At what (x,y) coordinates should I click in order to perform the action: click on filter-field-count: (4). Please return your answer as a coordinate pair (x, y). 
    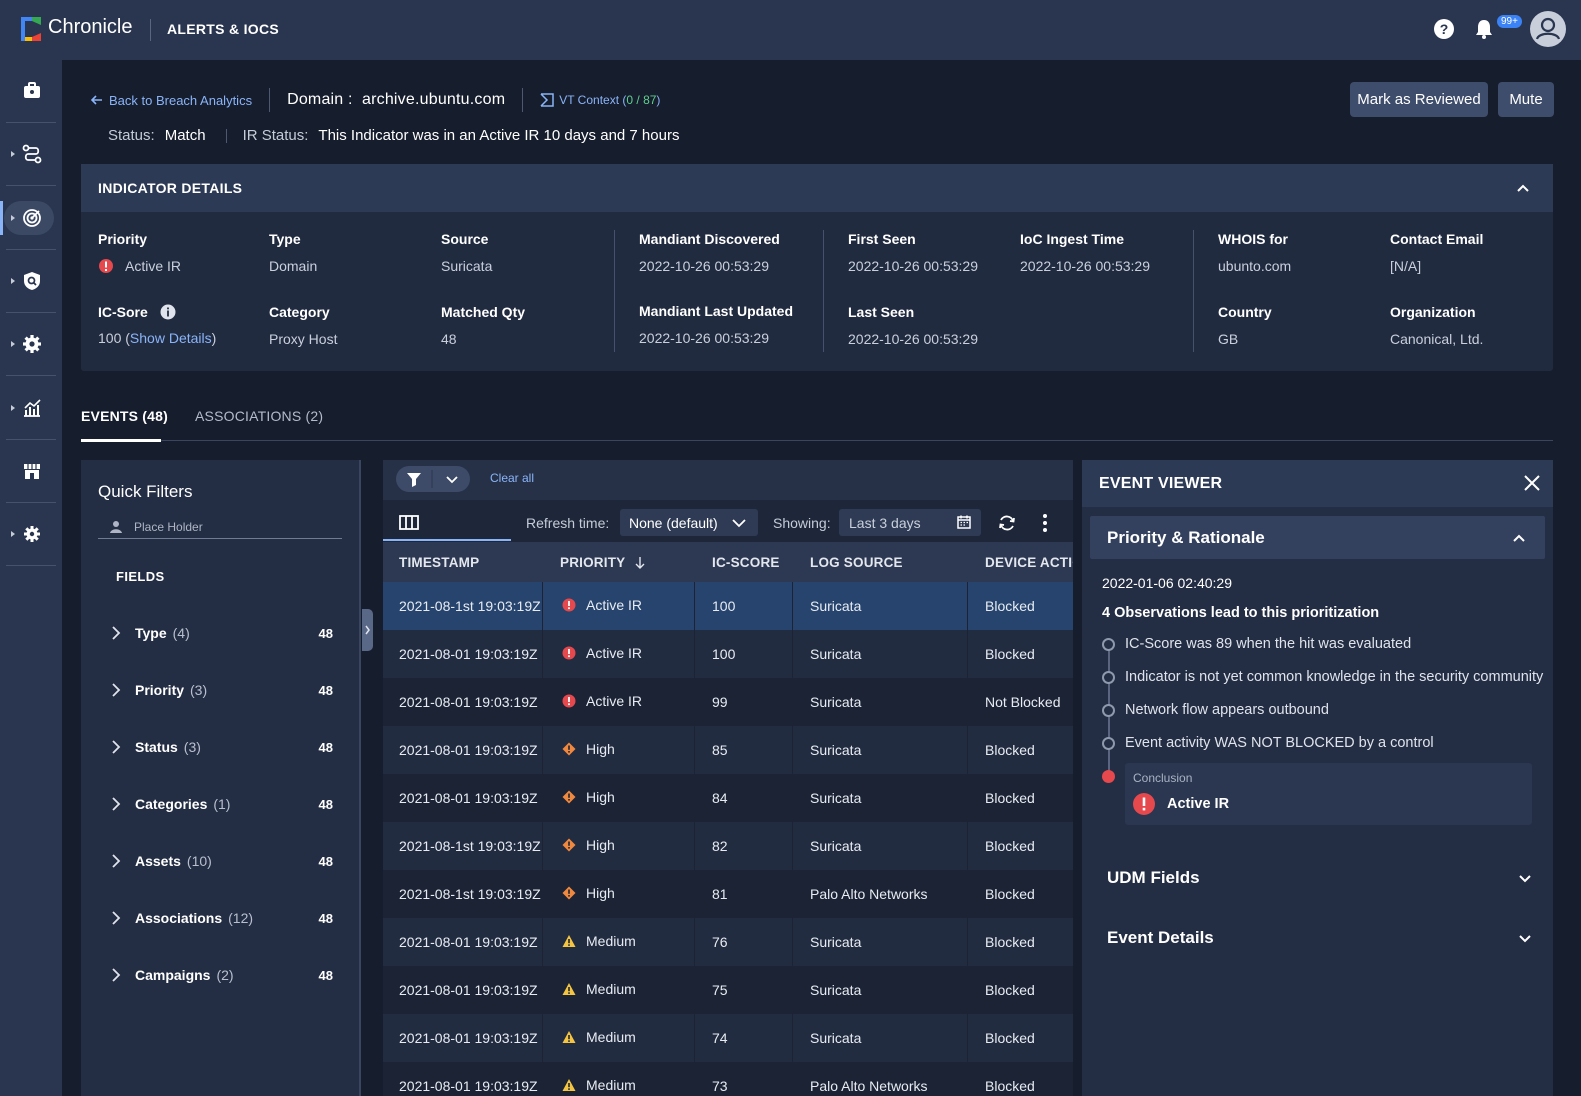
    Looking at the image, I should click on (181, 633).